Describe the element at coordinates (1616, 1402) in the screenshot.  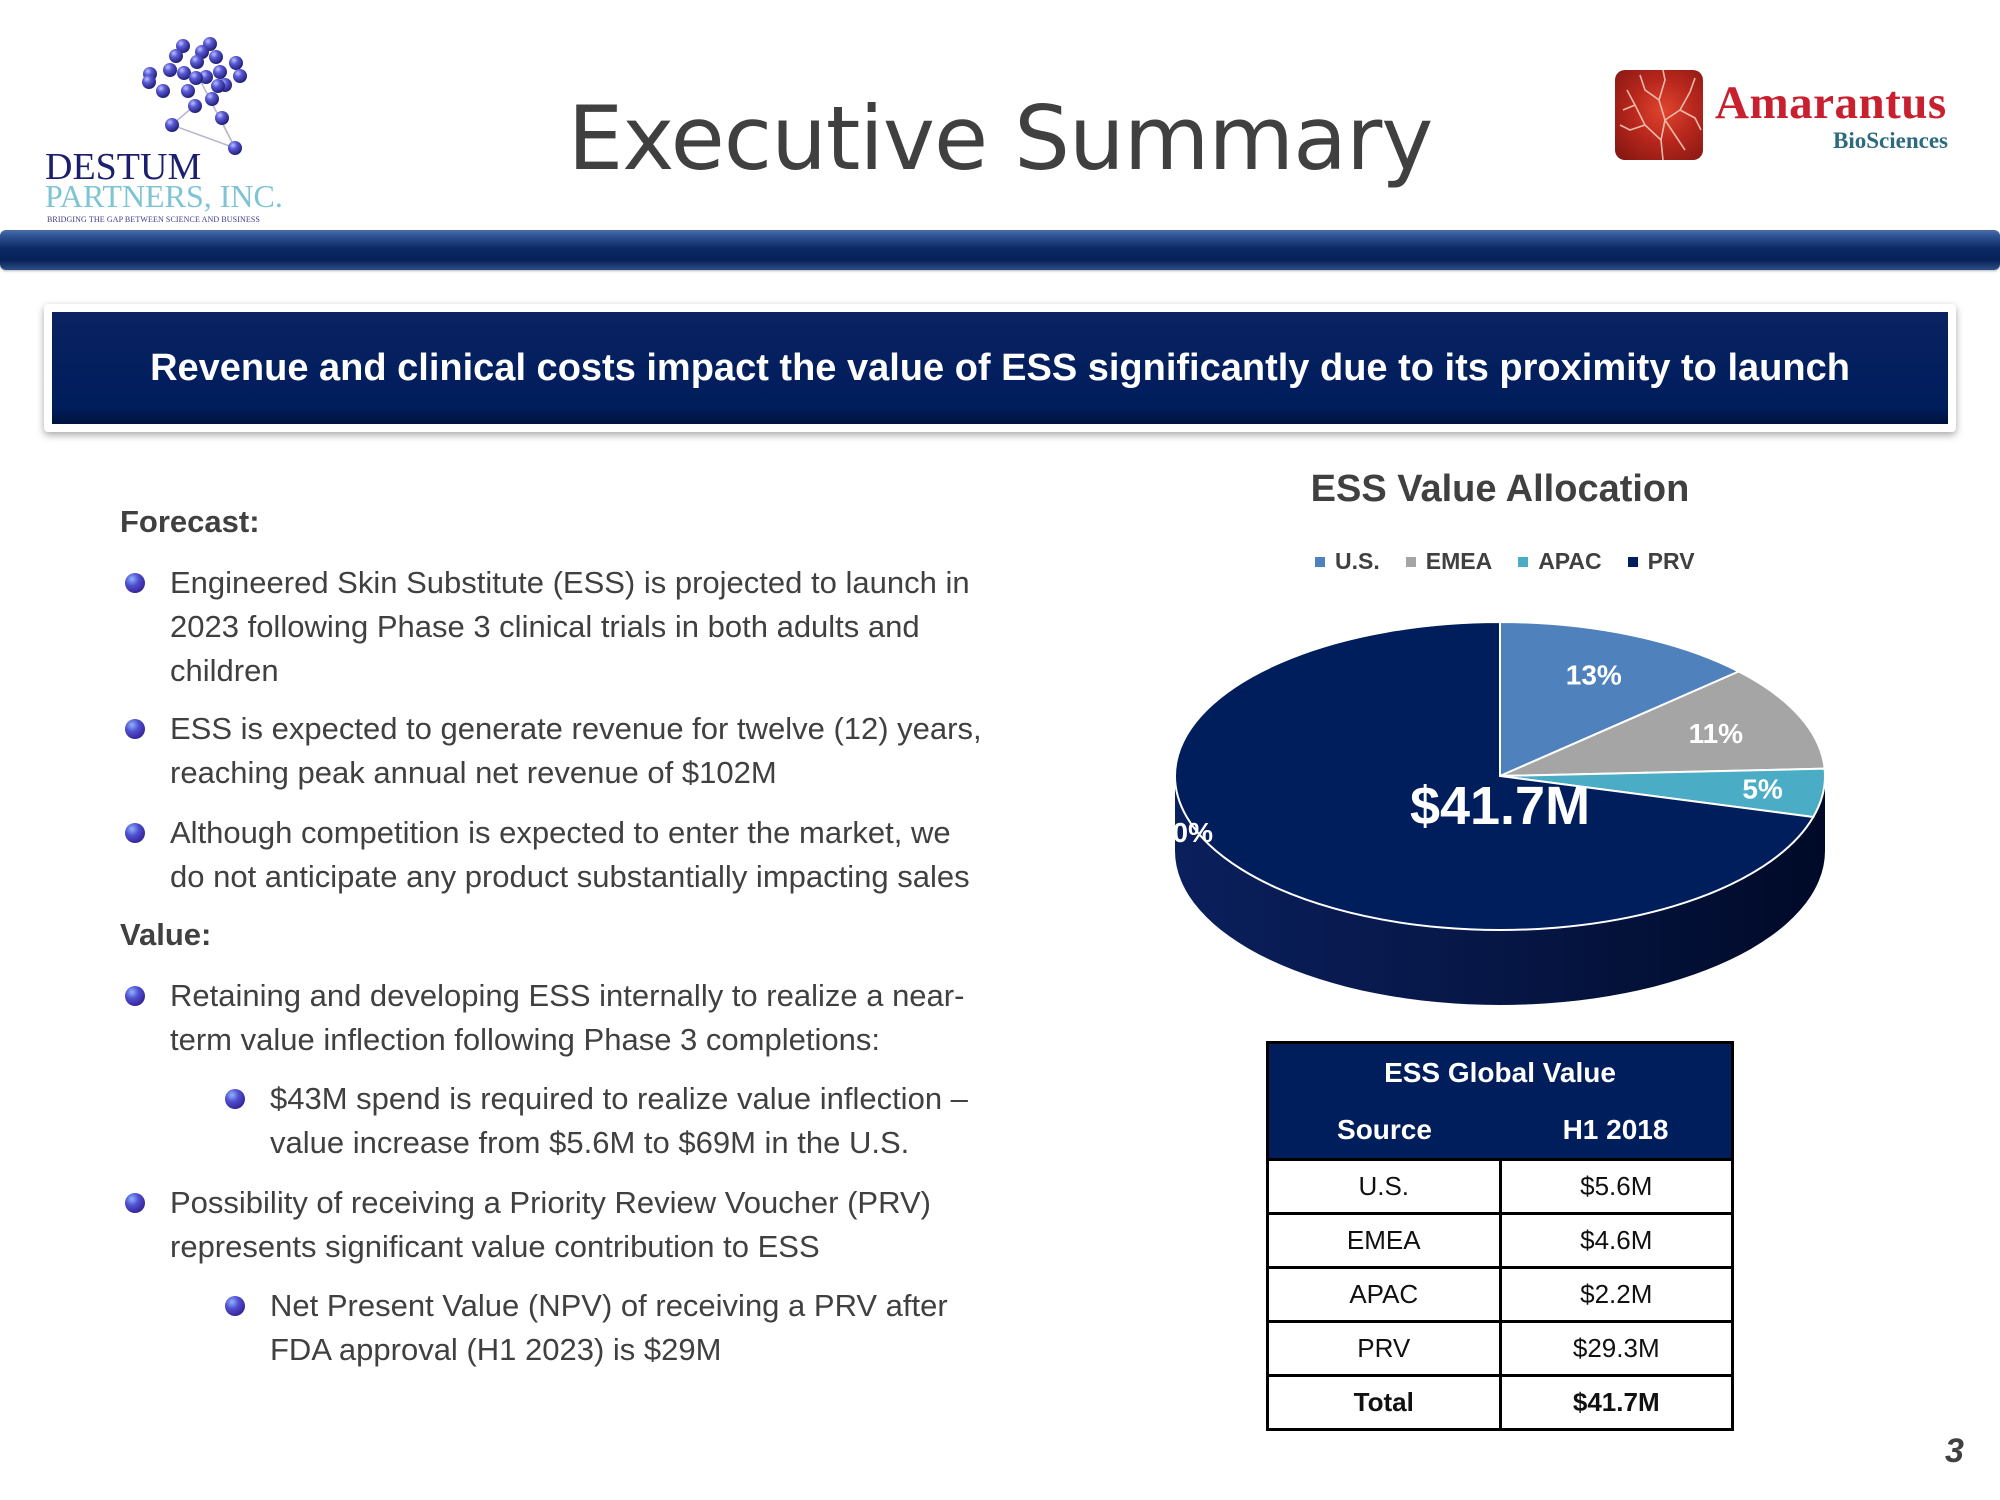
I see `total-value-cell: $41.7M` at that location.